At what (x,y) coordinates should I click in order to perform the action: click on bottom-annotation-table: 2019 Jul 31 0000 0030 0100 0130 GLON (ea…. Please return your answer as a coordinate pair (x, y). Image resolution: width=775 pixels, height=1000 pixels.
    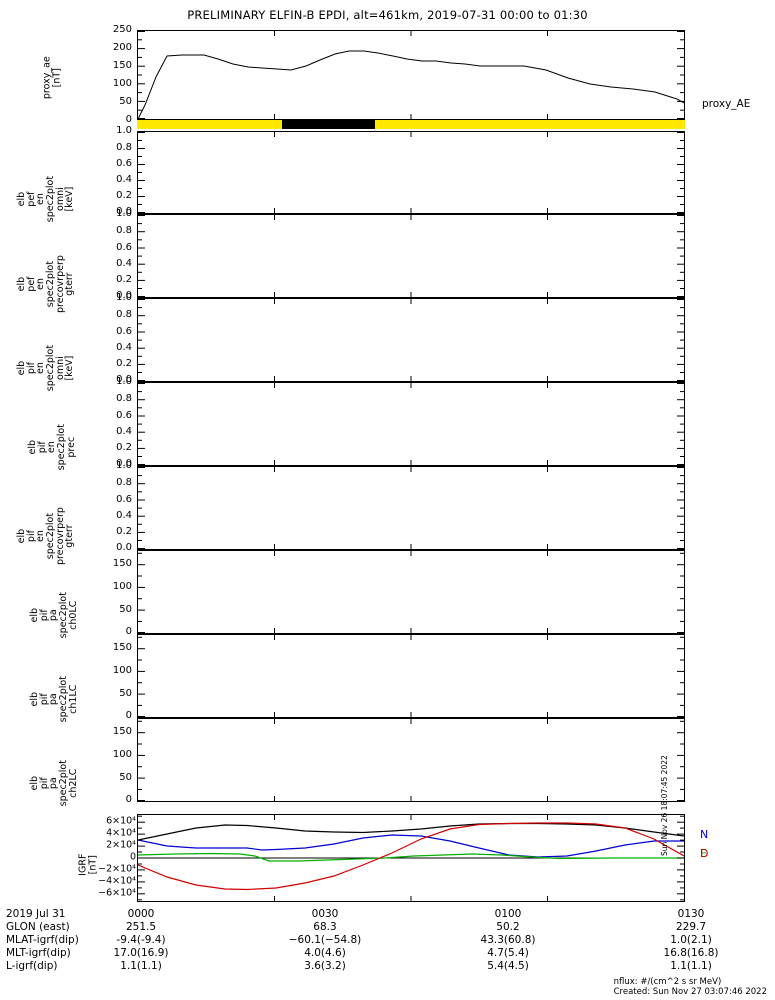
    Looking at the image, I should click on (388, 940).